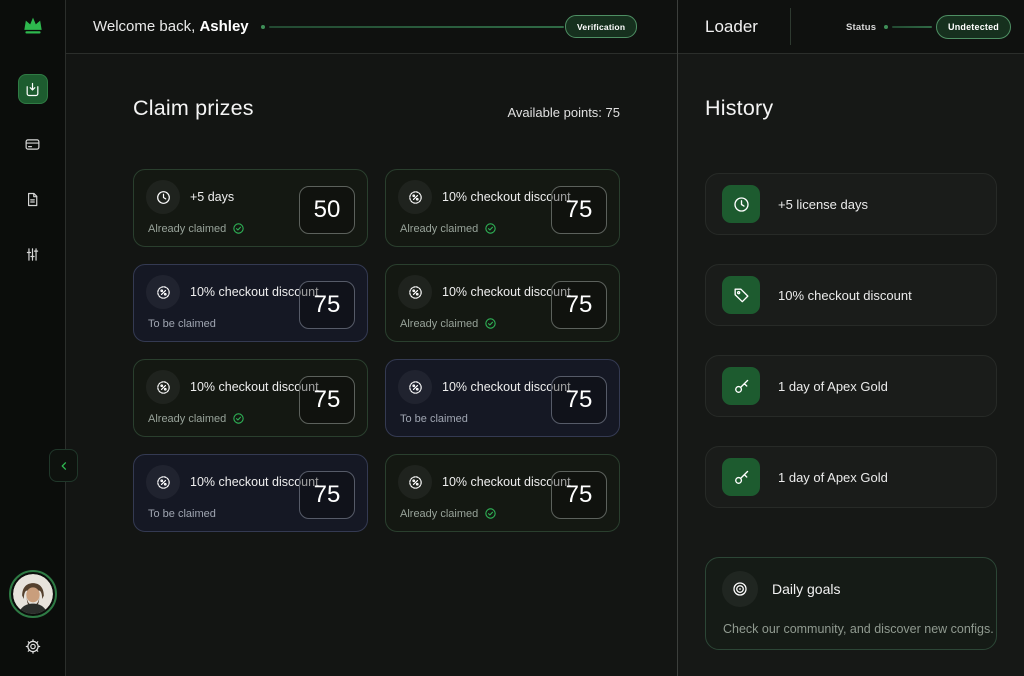 The height and width of the screenshot is (676, 1024). I want to click on prize-points-box: 50, so click(327, 210).